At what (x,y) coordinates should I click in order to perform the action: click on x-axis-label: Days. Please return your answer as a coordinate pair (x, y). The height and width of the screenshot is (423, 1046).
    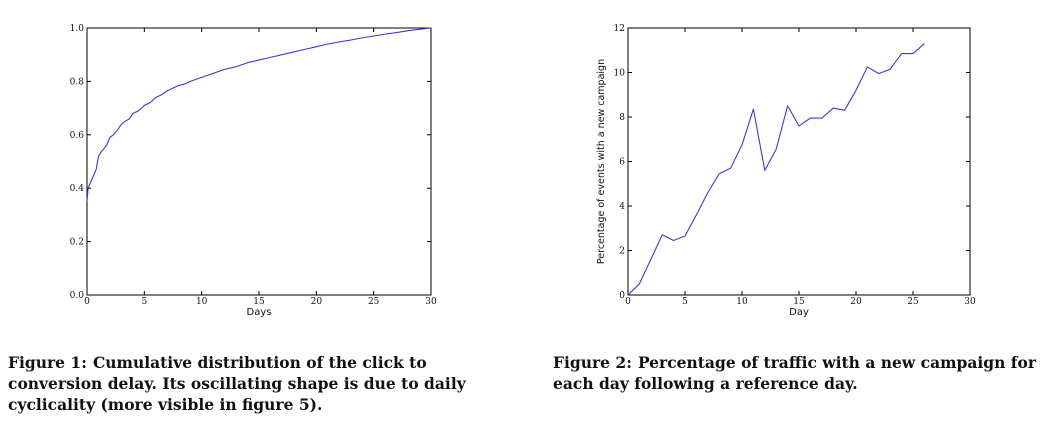
    Looking at the image, I should click on (259, 312).